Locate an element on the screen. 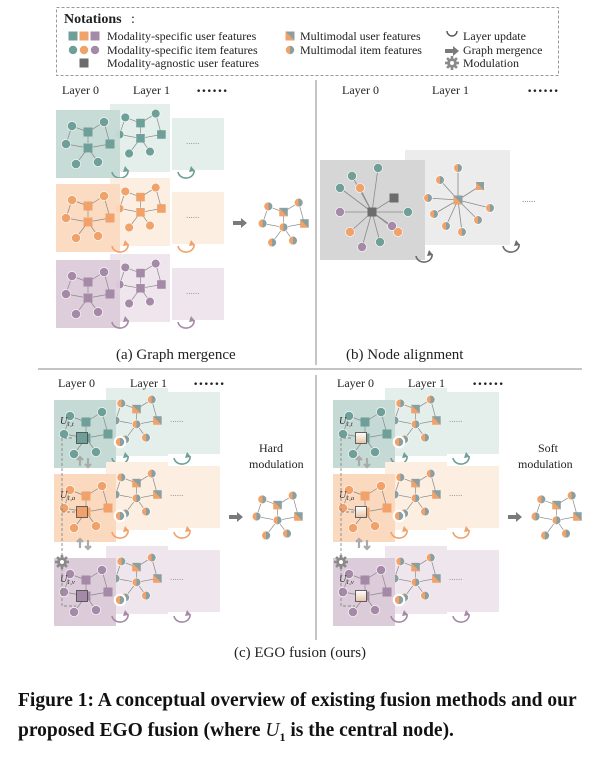 The image size is (613, 759). layer-placeholder-card is located at coordinates (190, 581).